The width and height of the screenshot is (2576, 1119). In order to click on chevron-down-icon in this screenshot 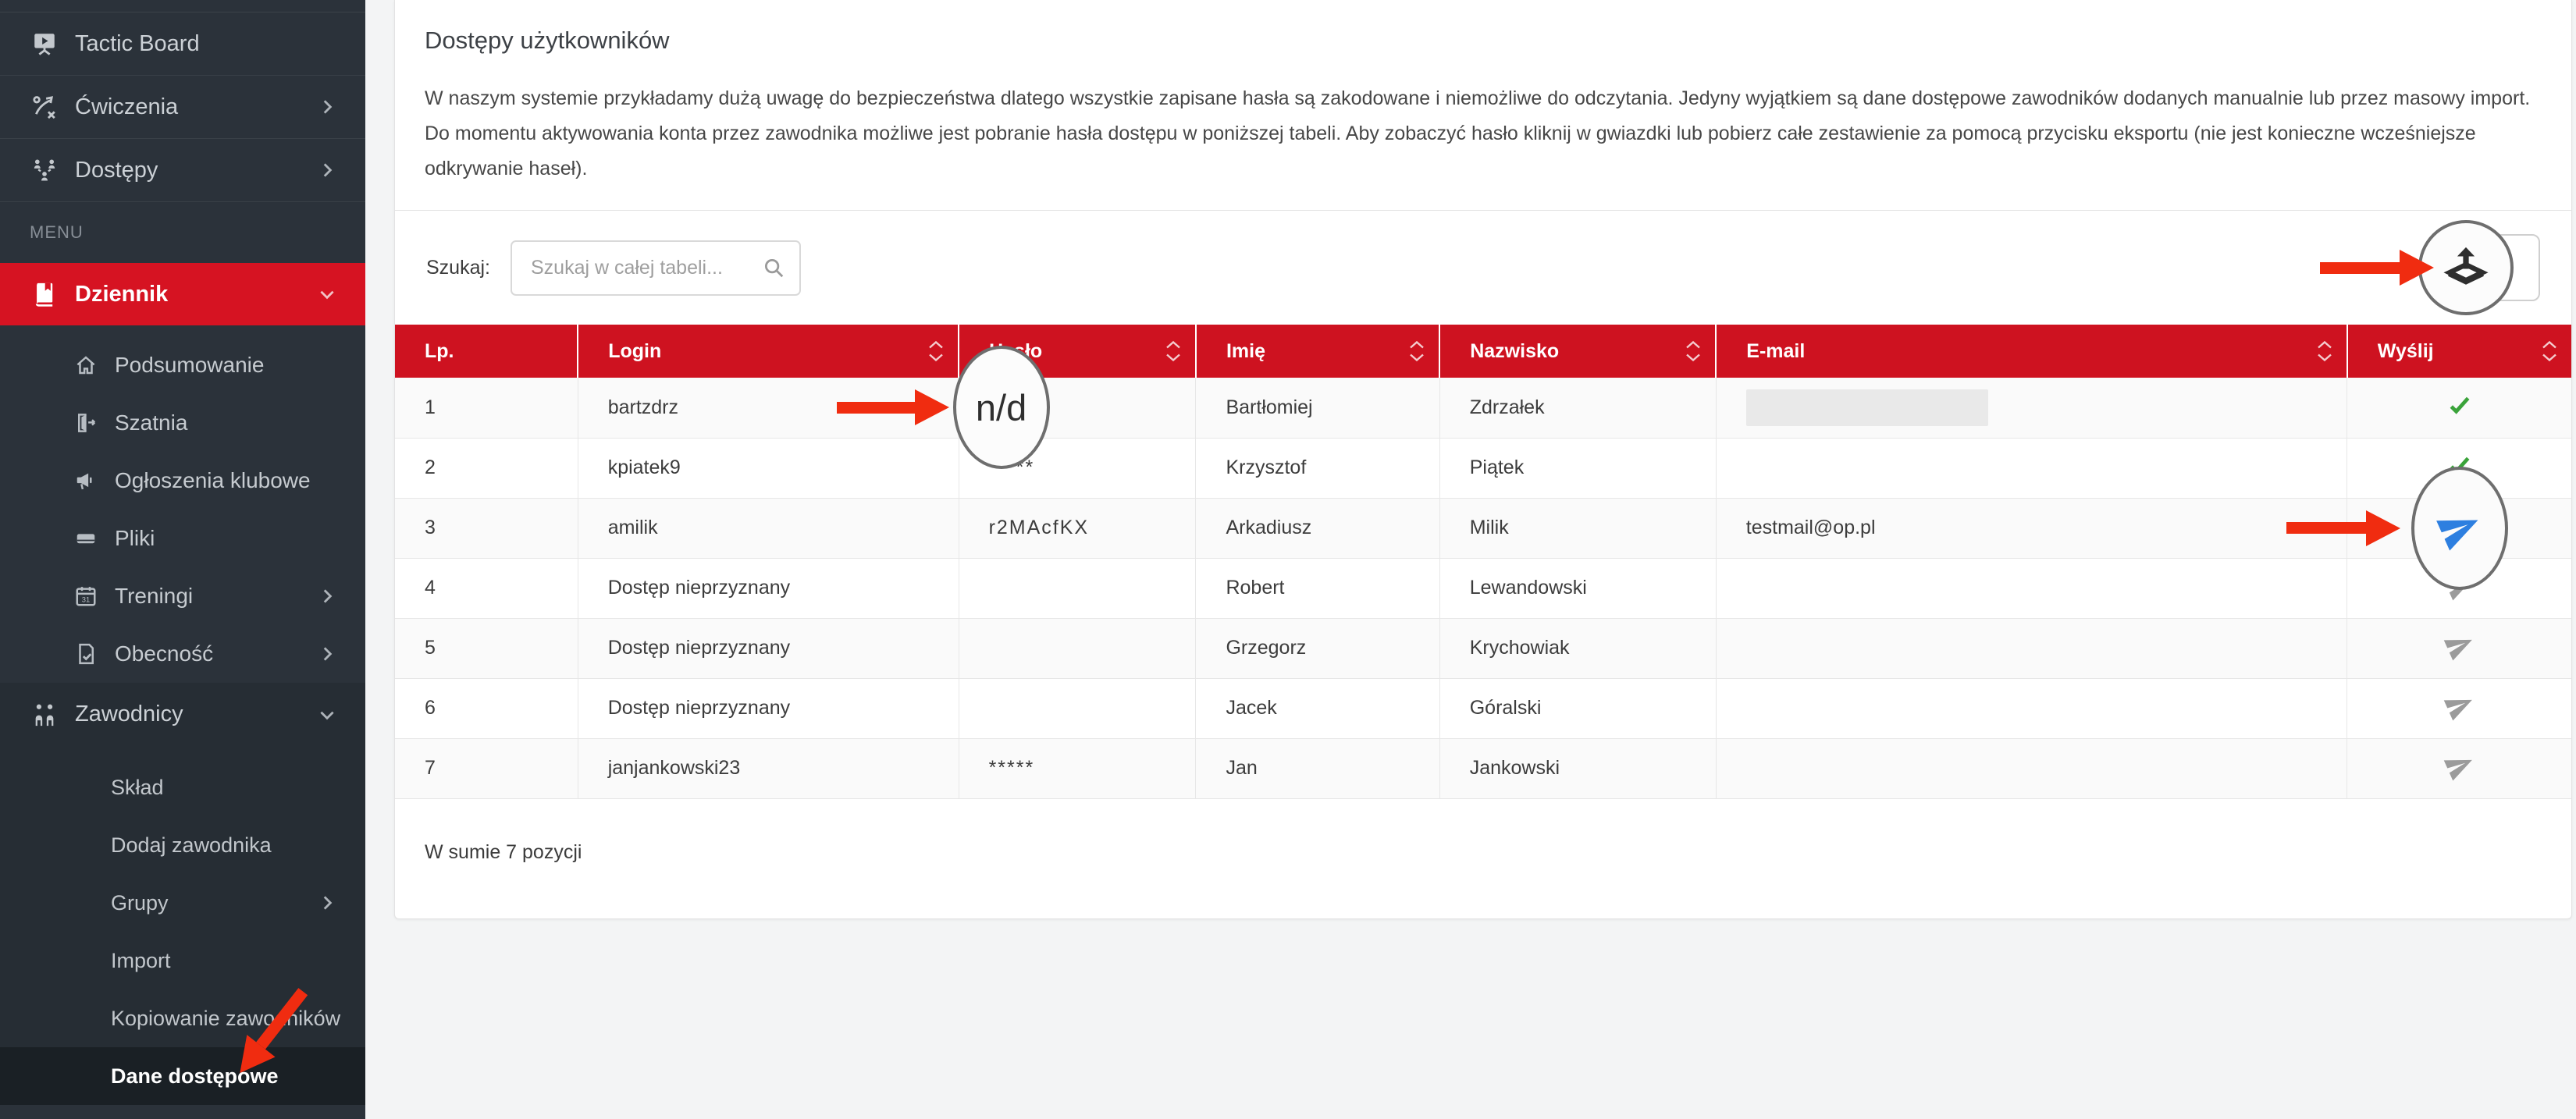, I will do `click(327, 294)`.